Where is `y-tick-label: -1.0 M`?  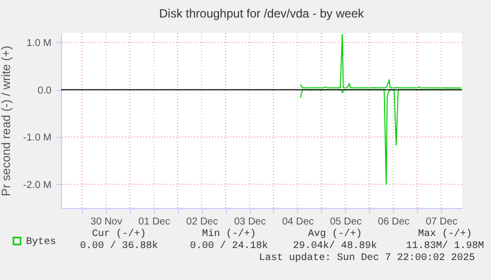
y-tick-label: -1.0 M is located at coordinates (37, 138).